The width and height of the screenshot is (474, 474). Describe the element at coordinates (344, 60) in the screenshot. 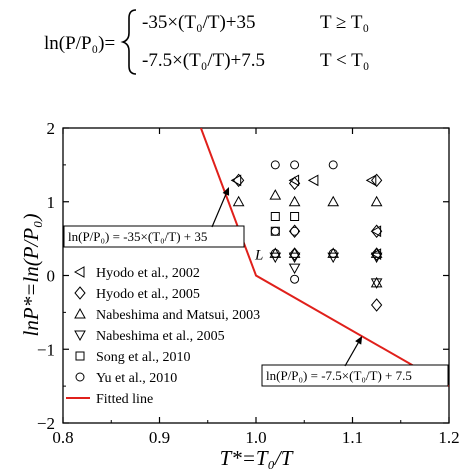

I see `equation-case2-condition: T < T₀` at that location.